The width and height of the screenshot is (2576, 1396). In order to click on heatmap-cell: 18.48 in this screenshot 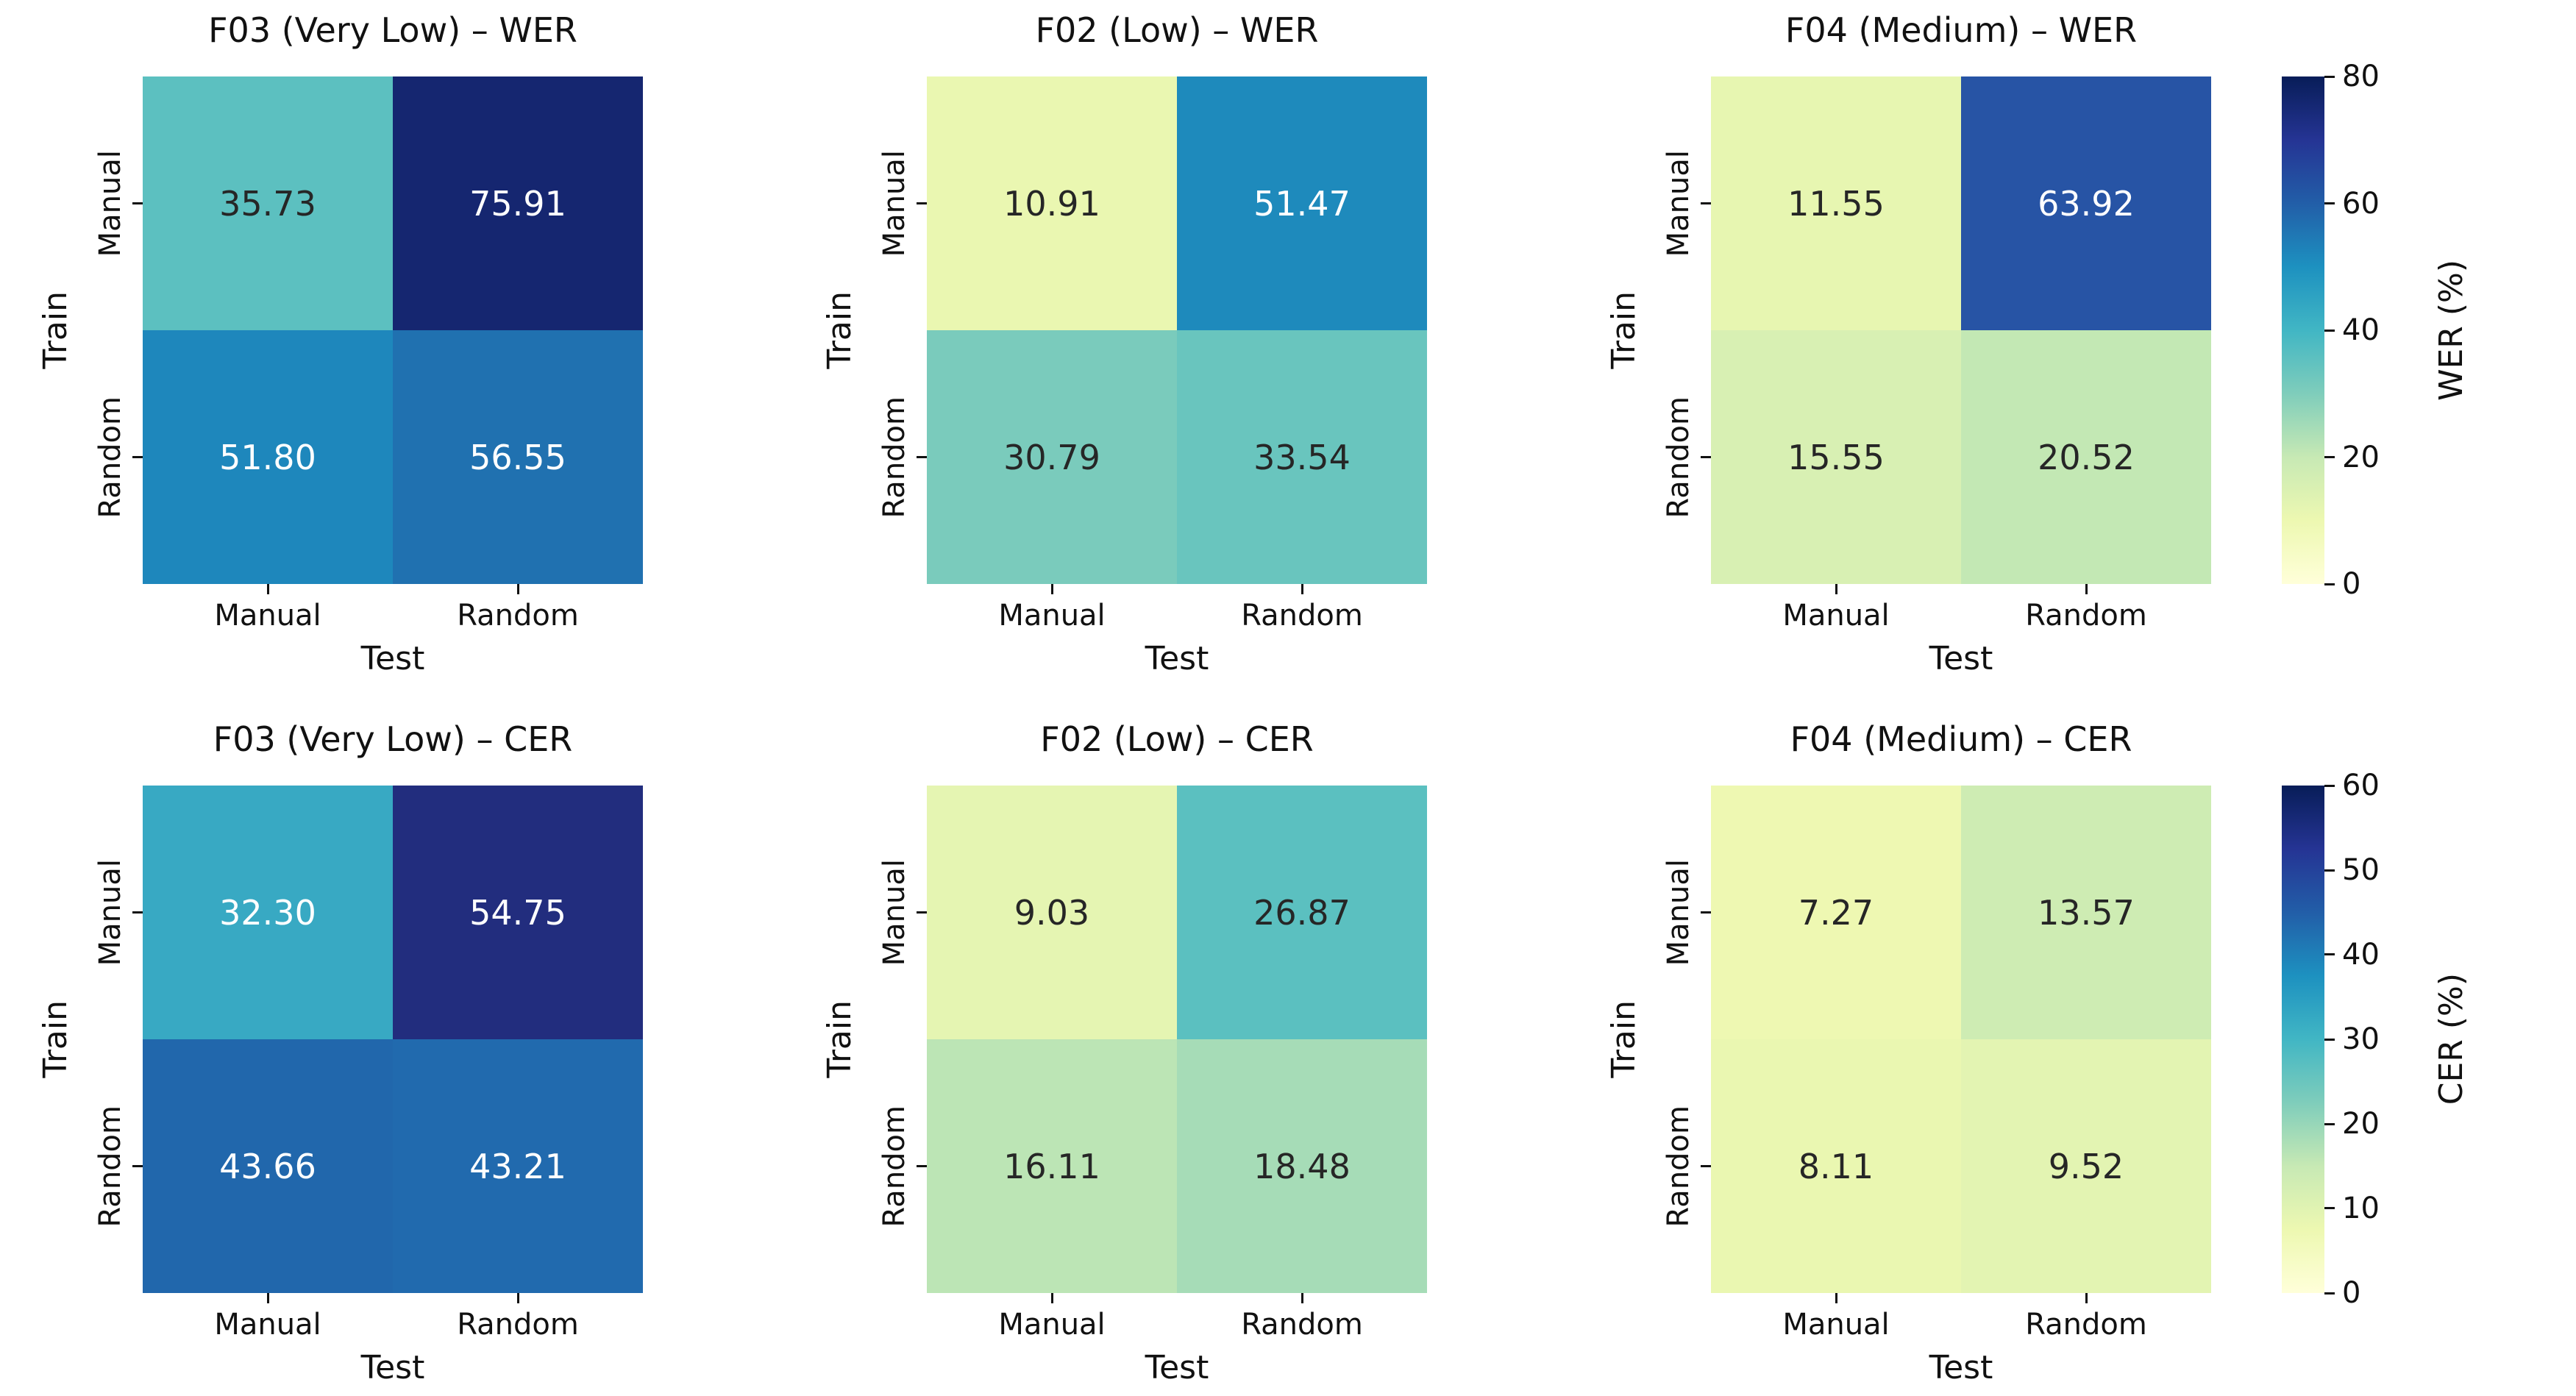, I will do `click(1302, 1166)`.